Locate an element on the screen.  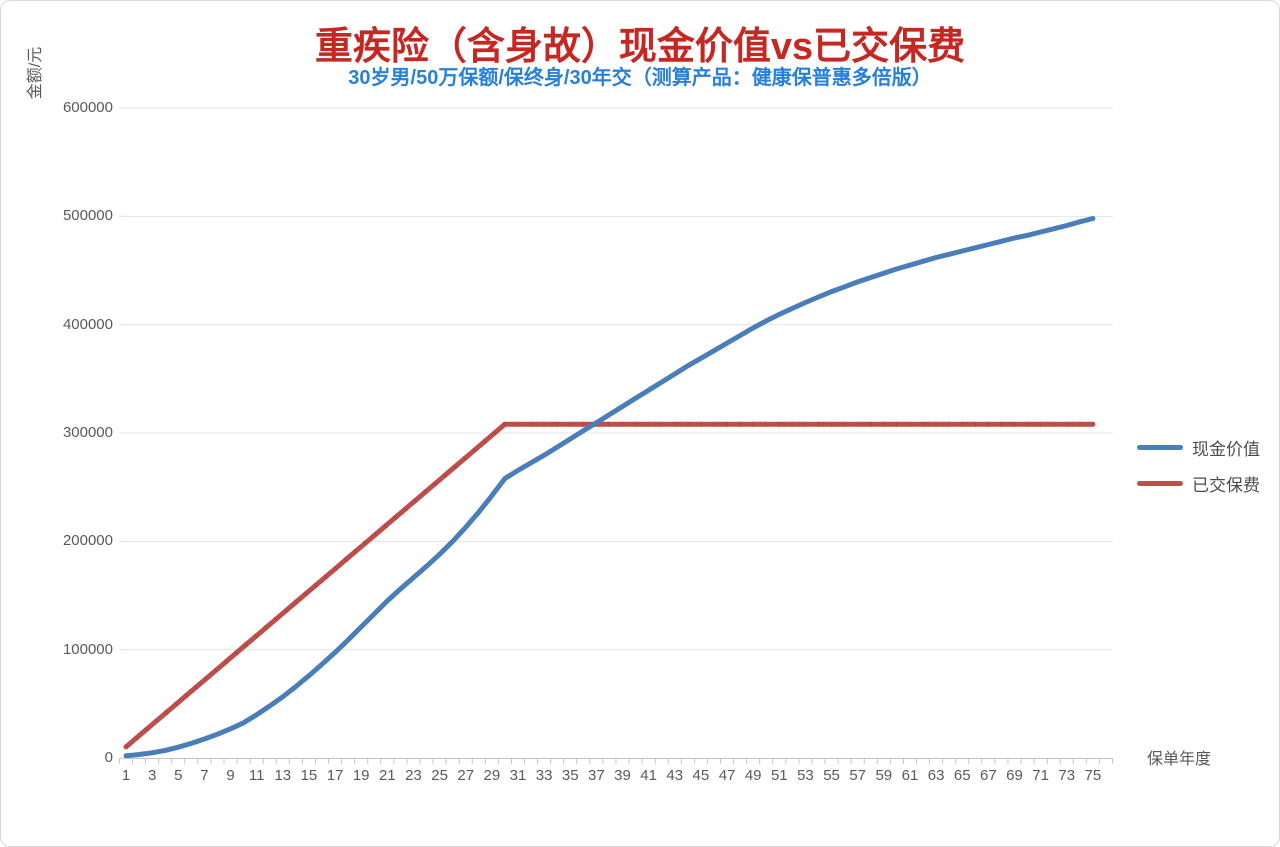
x-tick-label: 67 is located at coordinates (988, 775).